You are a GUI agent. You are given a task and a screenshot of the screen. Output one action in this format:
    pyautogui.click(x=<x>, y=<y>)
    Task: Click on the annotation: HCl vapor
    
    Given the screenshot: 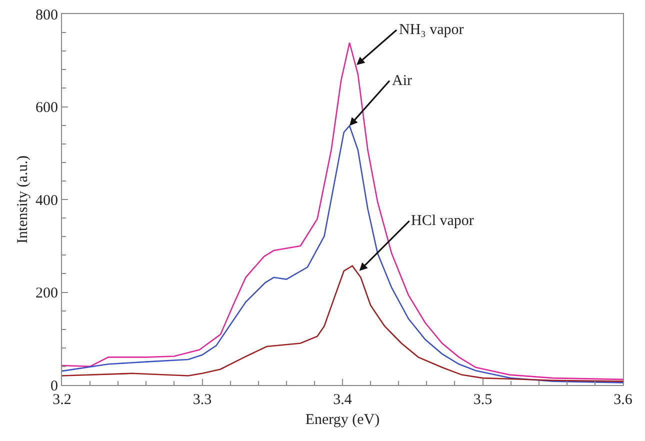 What is the action you would take?
    pyautogui.click(x=442, y=221)
    